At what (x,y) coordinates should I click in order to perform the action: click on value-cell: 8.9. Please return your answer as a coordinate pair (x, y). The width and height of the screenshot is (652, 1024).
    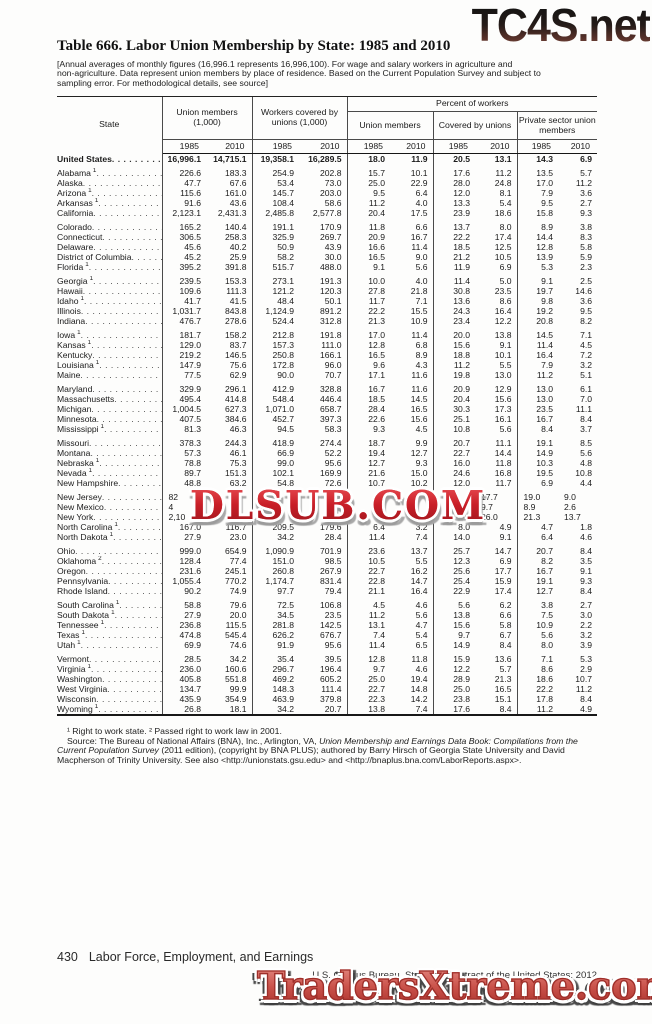
    Looking at the image, I should click on (547, 227).